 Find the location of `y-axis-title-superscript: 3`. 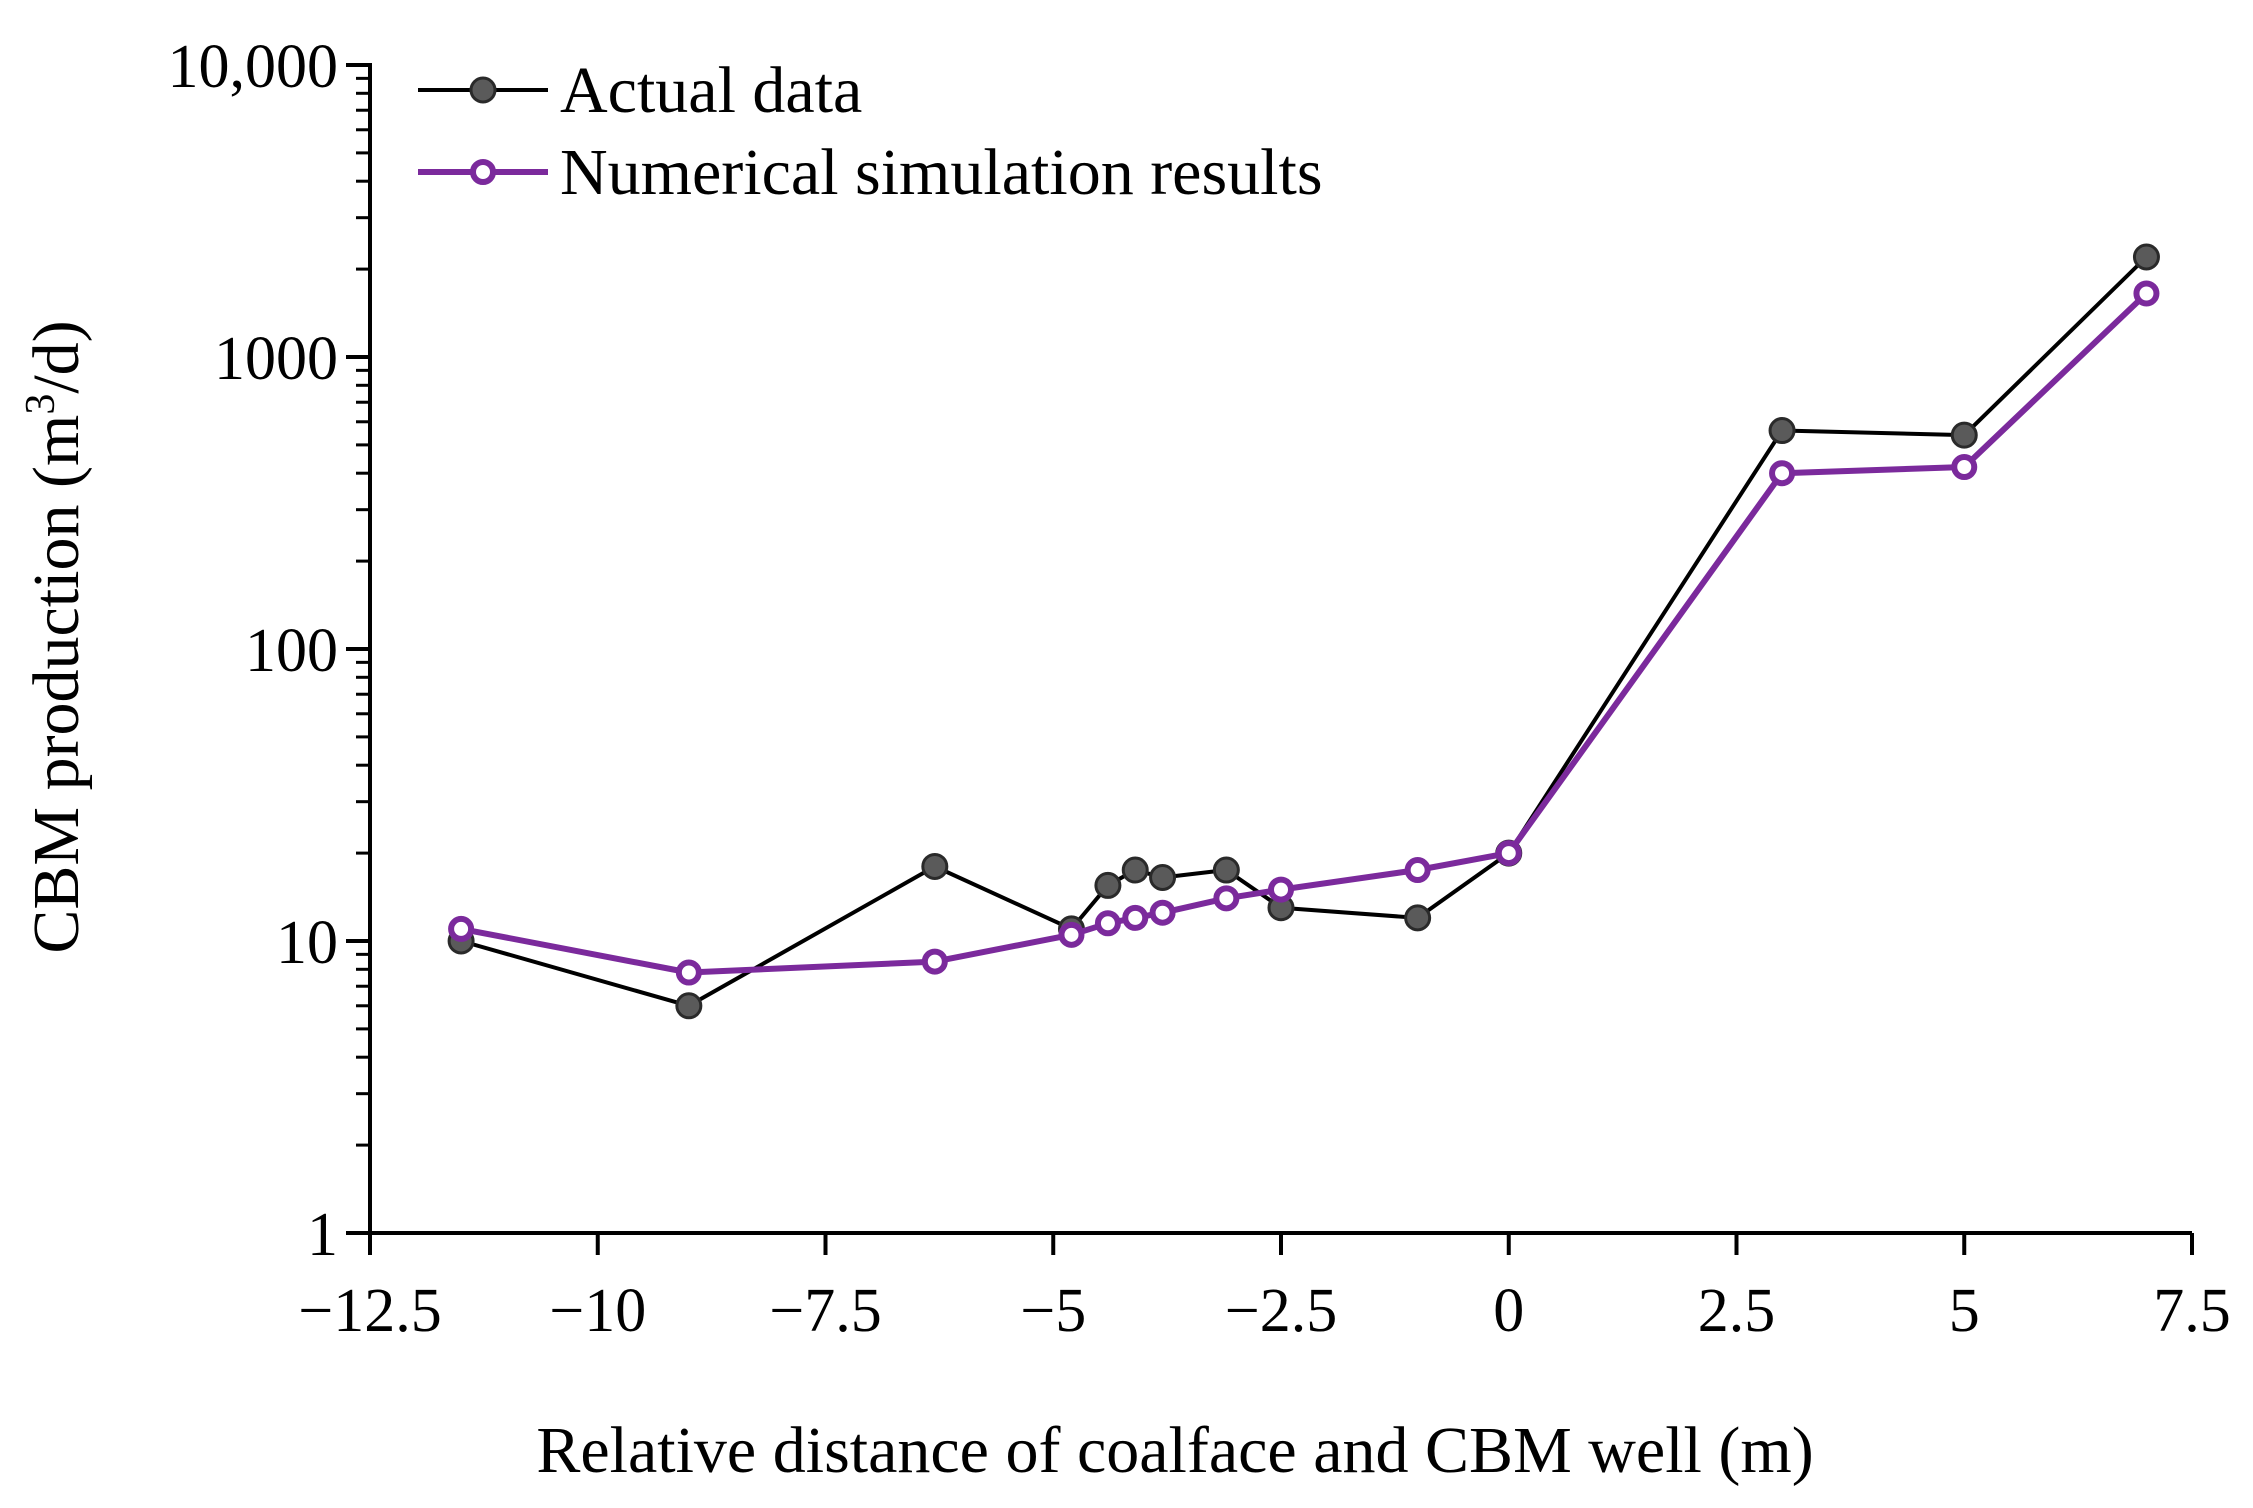

y-axis-title-superscript: 3 is located at coordinates (41, 404).